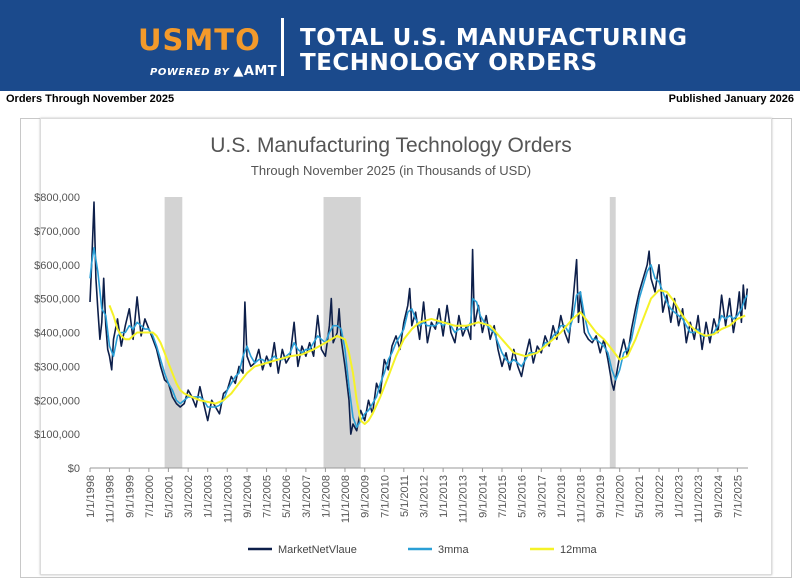  I want to click on x-tick-label: 11/1/2013, so click(464, 499).